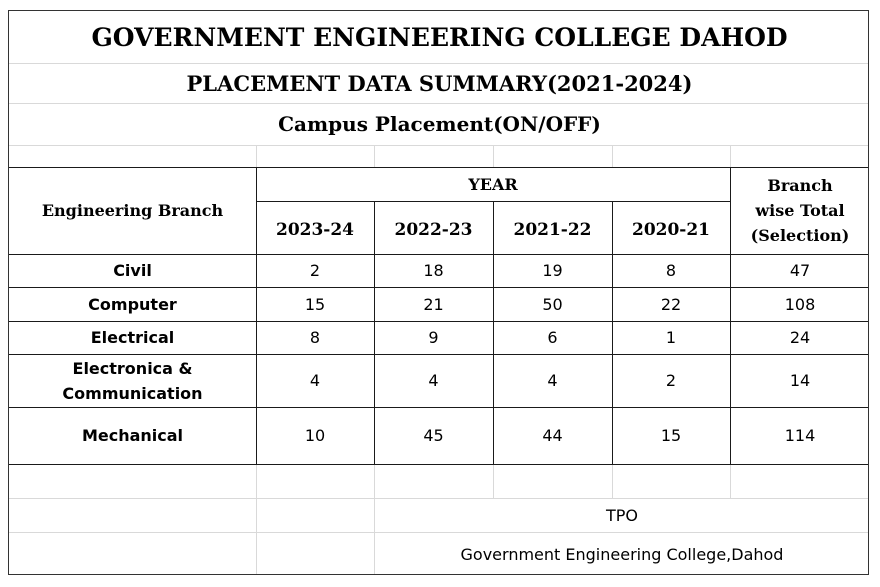 The image size is (880, 587). What do you see at coordinates (132, 270) in the screenshot?
I see `branch-name: Civil` at bounding box center [132, 270].